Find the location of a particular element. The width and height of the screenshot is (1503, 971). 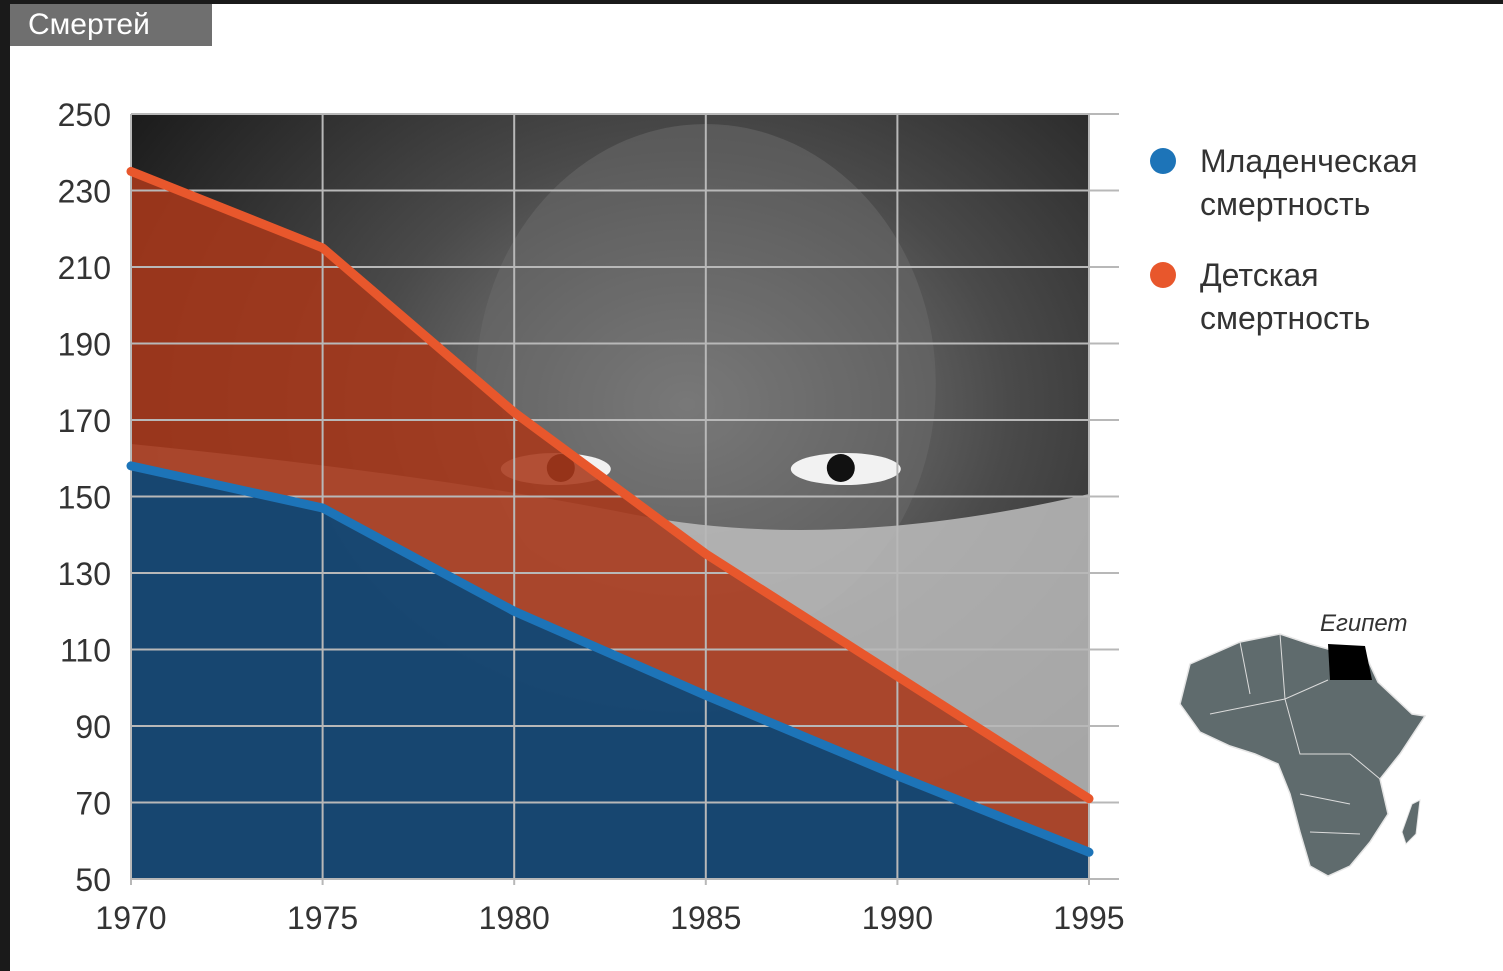

map-label-egypt: Египет is located at coordinates (1364, 623).